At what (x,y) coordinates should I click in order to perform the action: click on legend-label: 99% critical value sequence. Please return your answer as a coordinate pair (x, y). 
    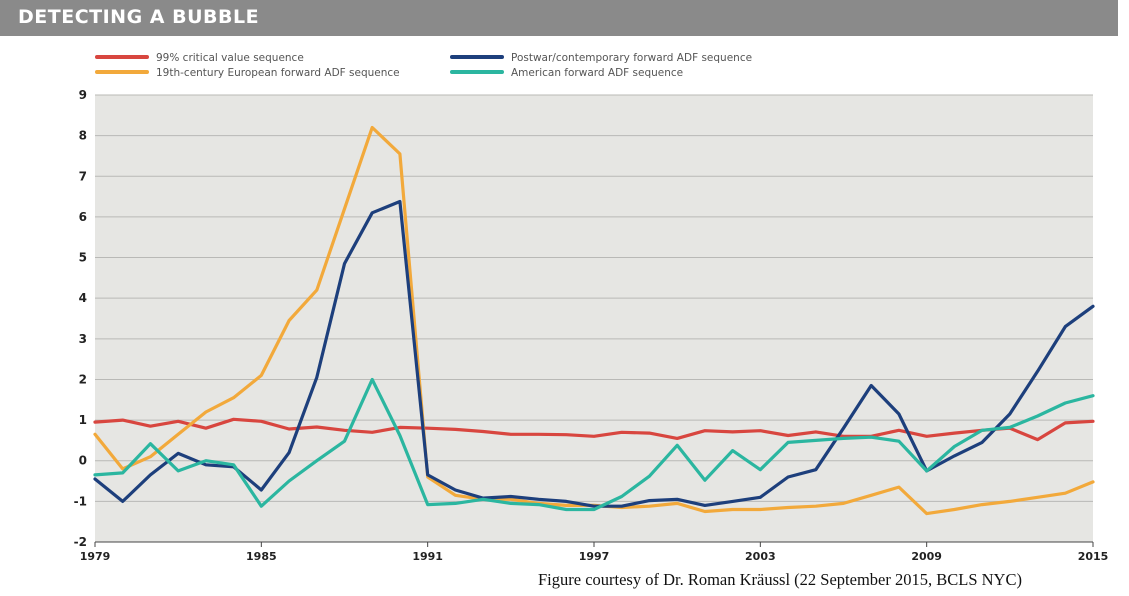
    Looking at the image, I should click on (230, 58).